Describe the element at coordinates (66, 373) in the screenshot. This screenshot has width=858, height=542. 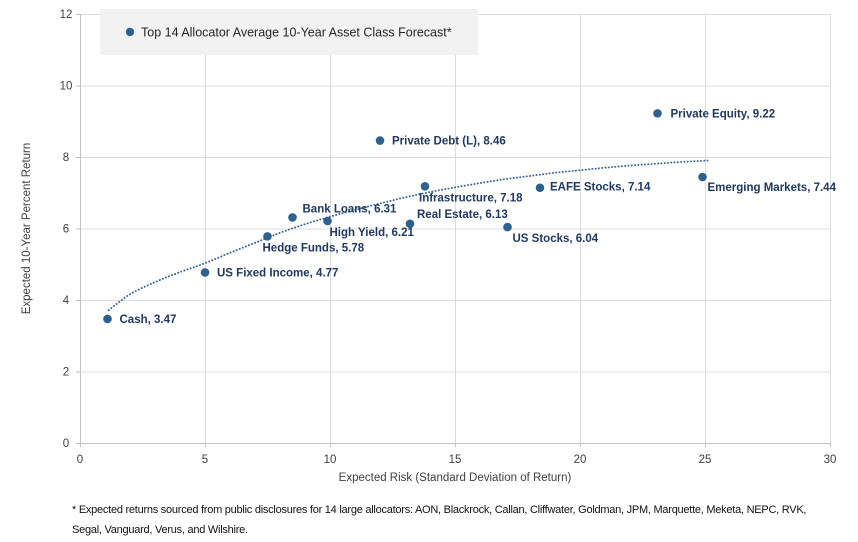
I see `y-tick-label: 2` at that location.